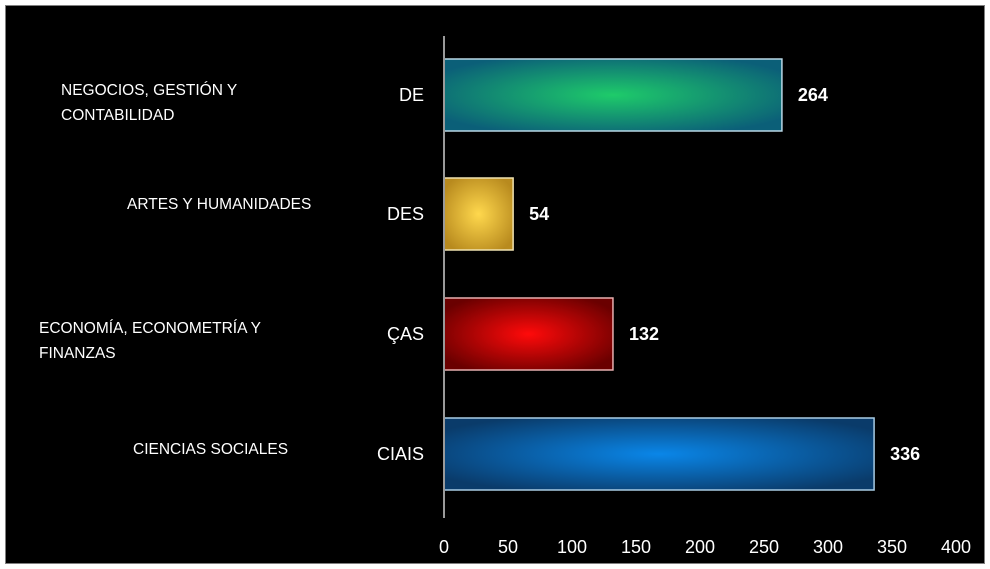 This screenshot has height=569, width=990. I want to click on x-tick-label-200: 200, so click(700, 547).